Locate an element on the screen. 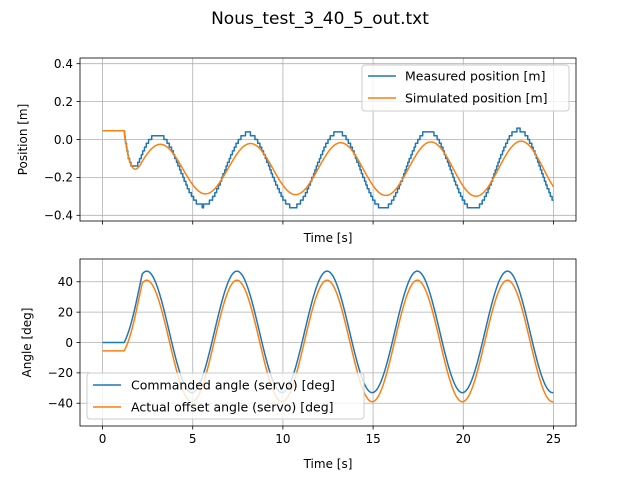 The image size is (640, 480). legend-label-actual: Actual offset angle (servo) [deg] is located at coordinates (232, 407).